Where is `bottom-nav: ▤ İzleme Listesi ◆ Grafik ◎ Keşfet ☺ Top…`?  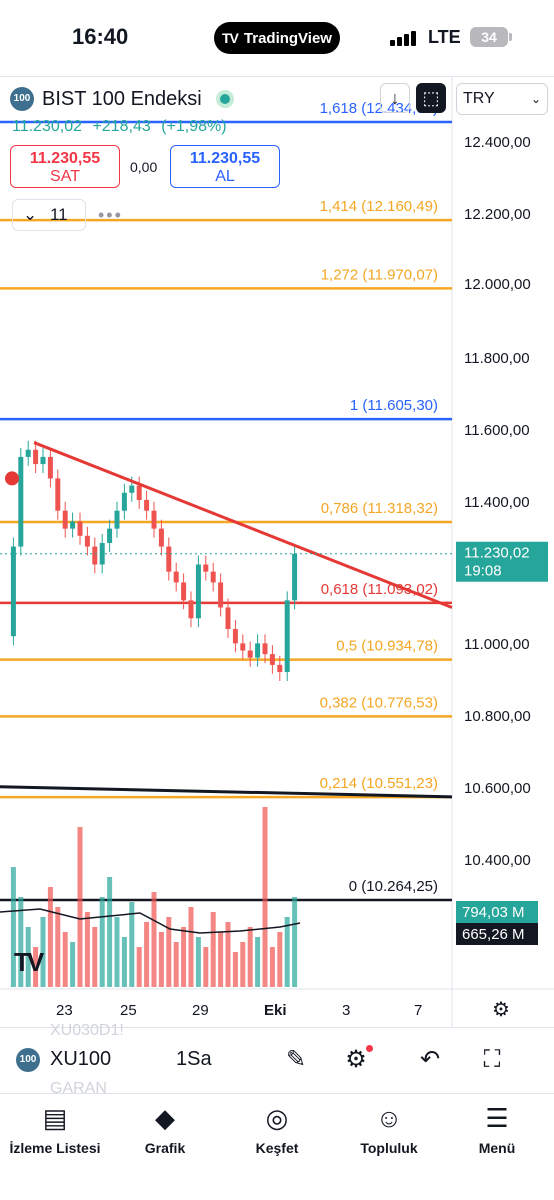
bottom-nav: ▤ İzleme Listesi ◆ Grafik ◎ Keşfet ☺ Top… is located at coordinates (277, 1146).